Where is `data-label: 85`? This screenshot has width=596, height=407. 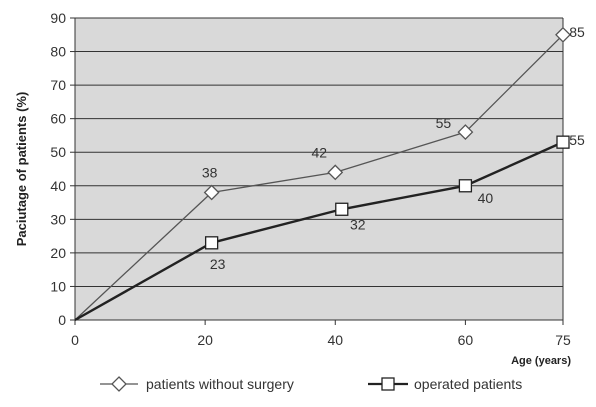
data-label: 85 is located at coordinates (577, 32).